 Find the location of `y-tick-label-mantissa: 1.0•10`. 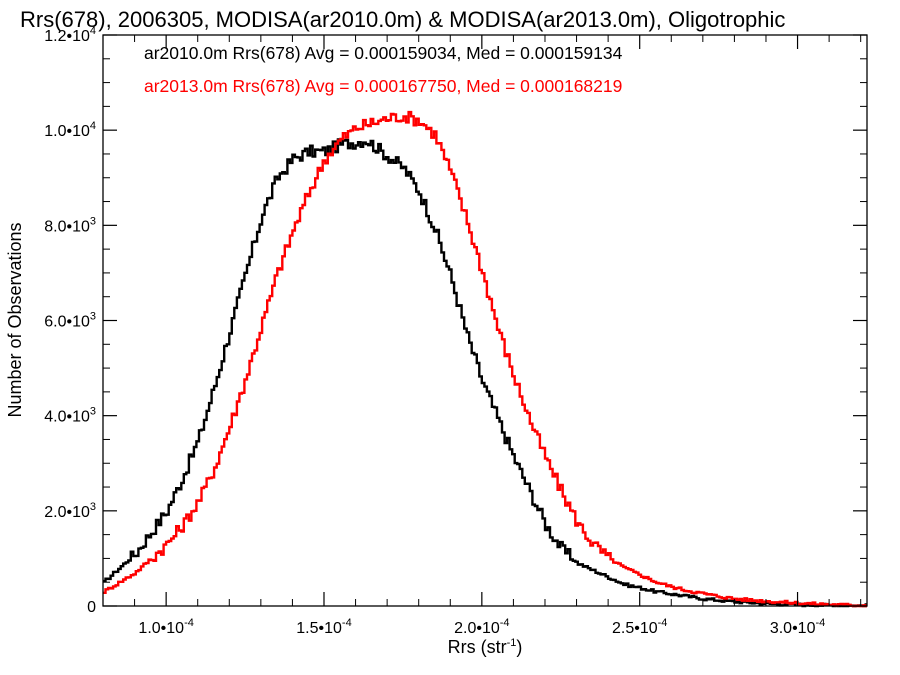

y-tick-label-mantissa: 1.0•10 is located at coordinates (67, 131).